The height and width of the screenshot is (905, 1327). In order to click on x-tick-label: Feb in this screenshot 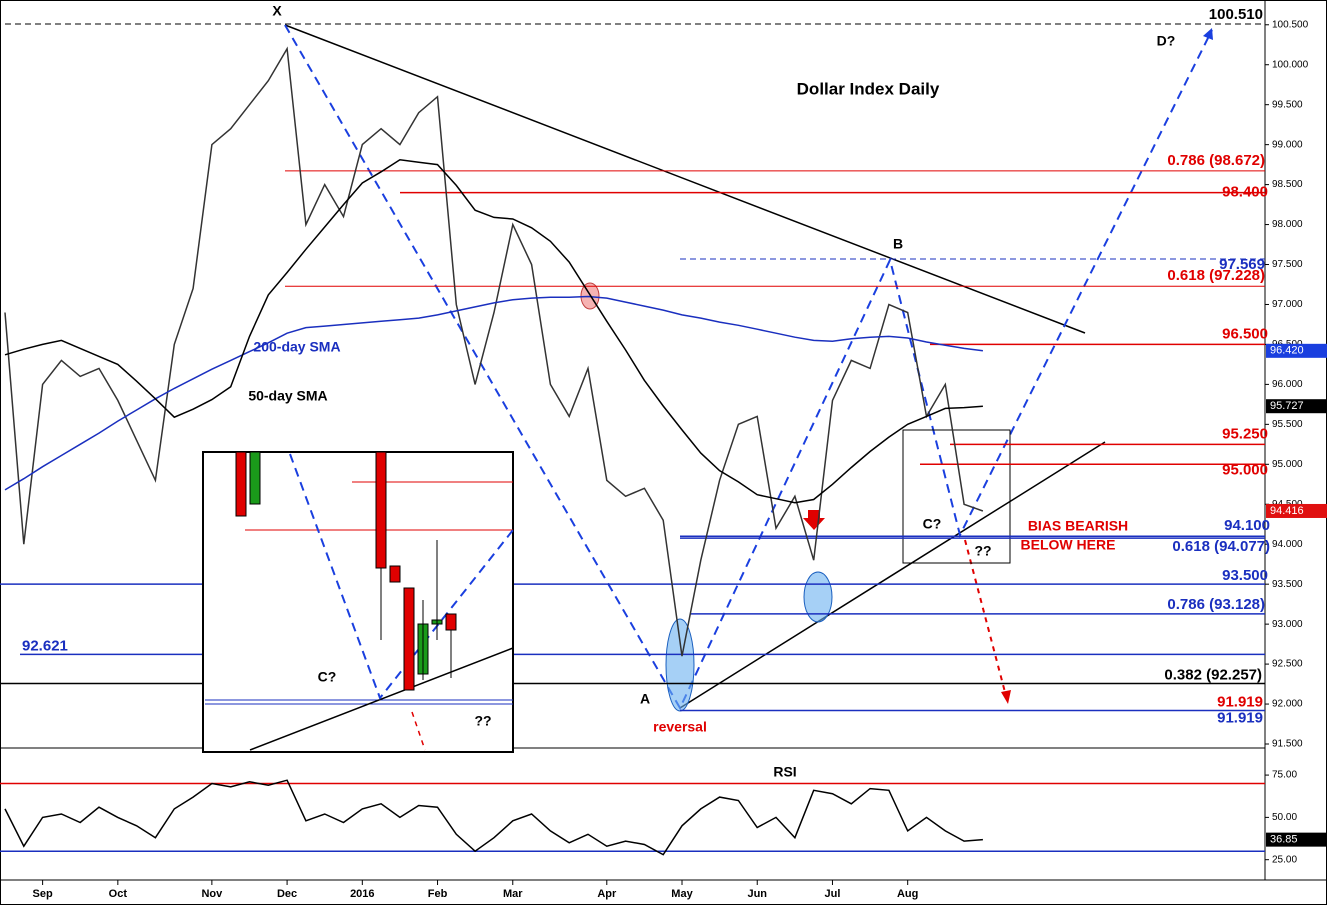, I will do `click(438, 894)`.